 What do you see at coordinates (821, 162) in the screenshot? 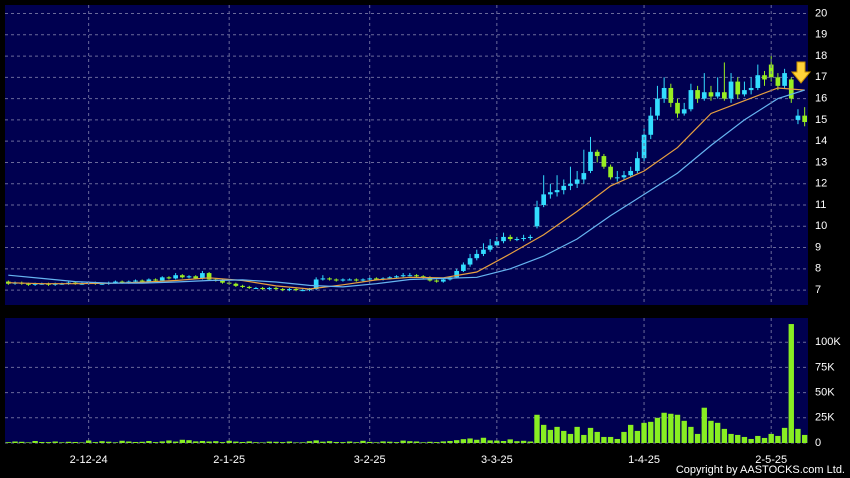
I see `y-tick-label: 13` at bounding box center [821, 162].